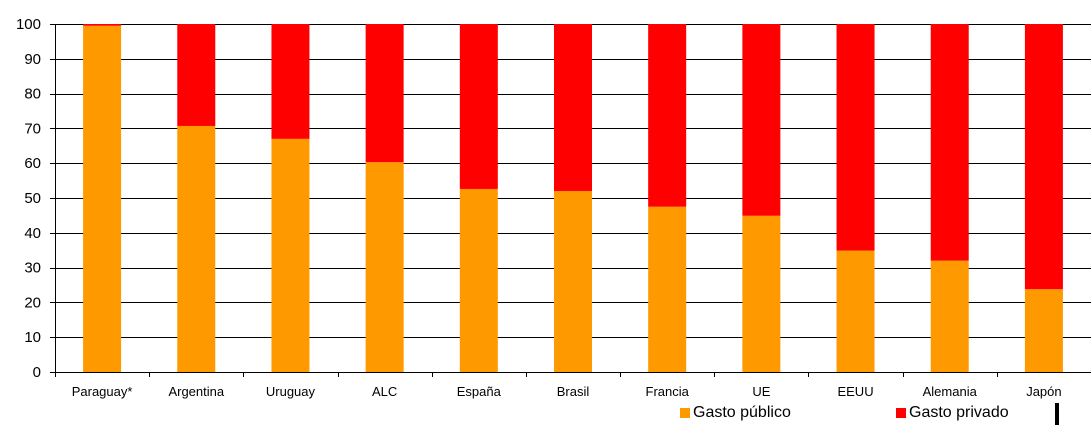  What do you see at coordinates (37, 372) in the screenshot?
I see `y-tick-label: 0` at bounding box center [37, 372].